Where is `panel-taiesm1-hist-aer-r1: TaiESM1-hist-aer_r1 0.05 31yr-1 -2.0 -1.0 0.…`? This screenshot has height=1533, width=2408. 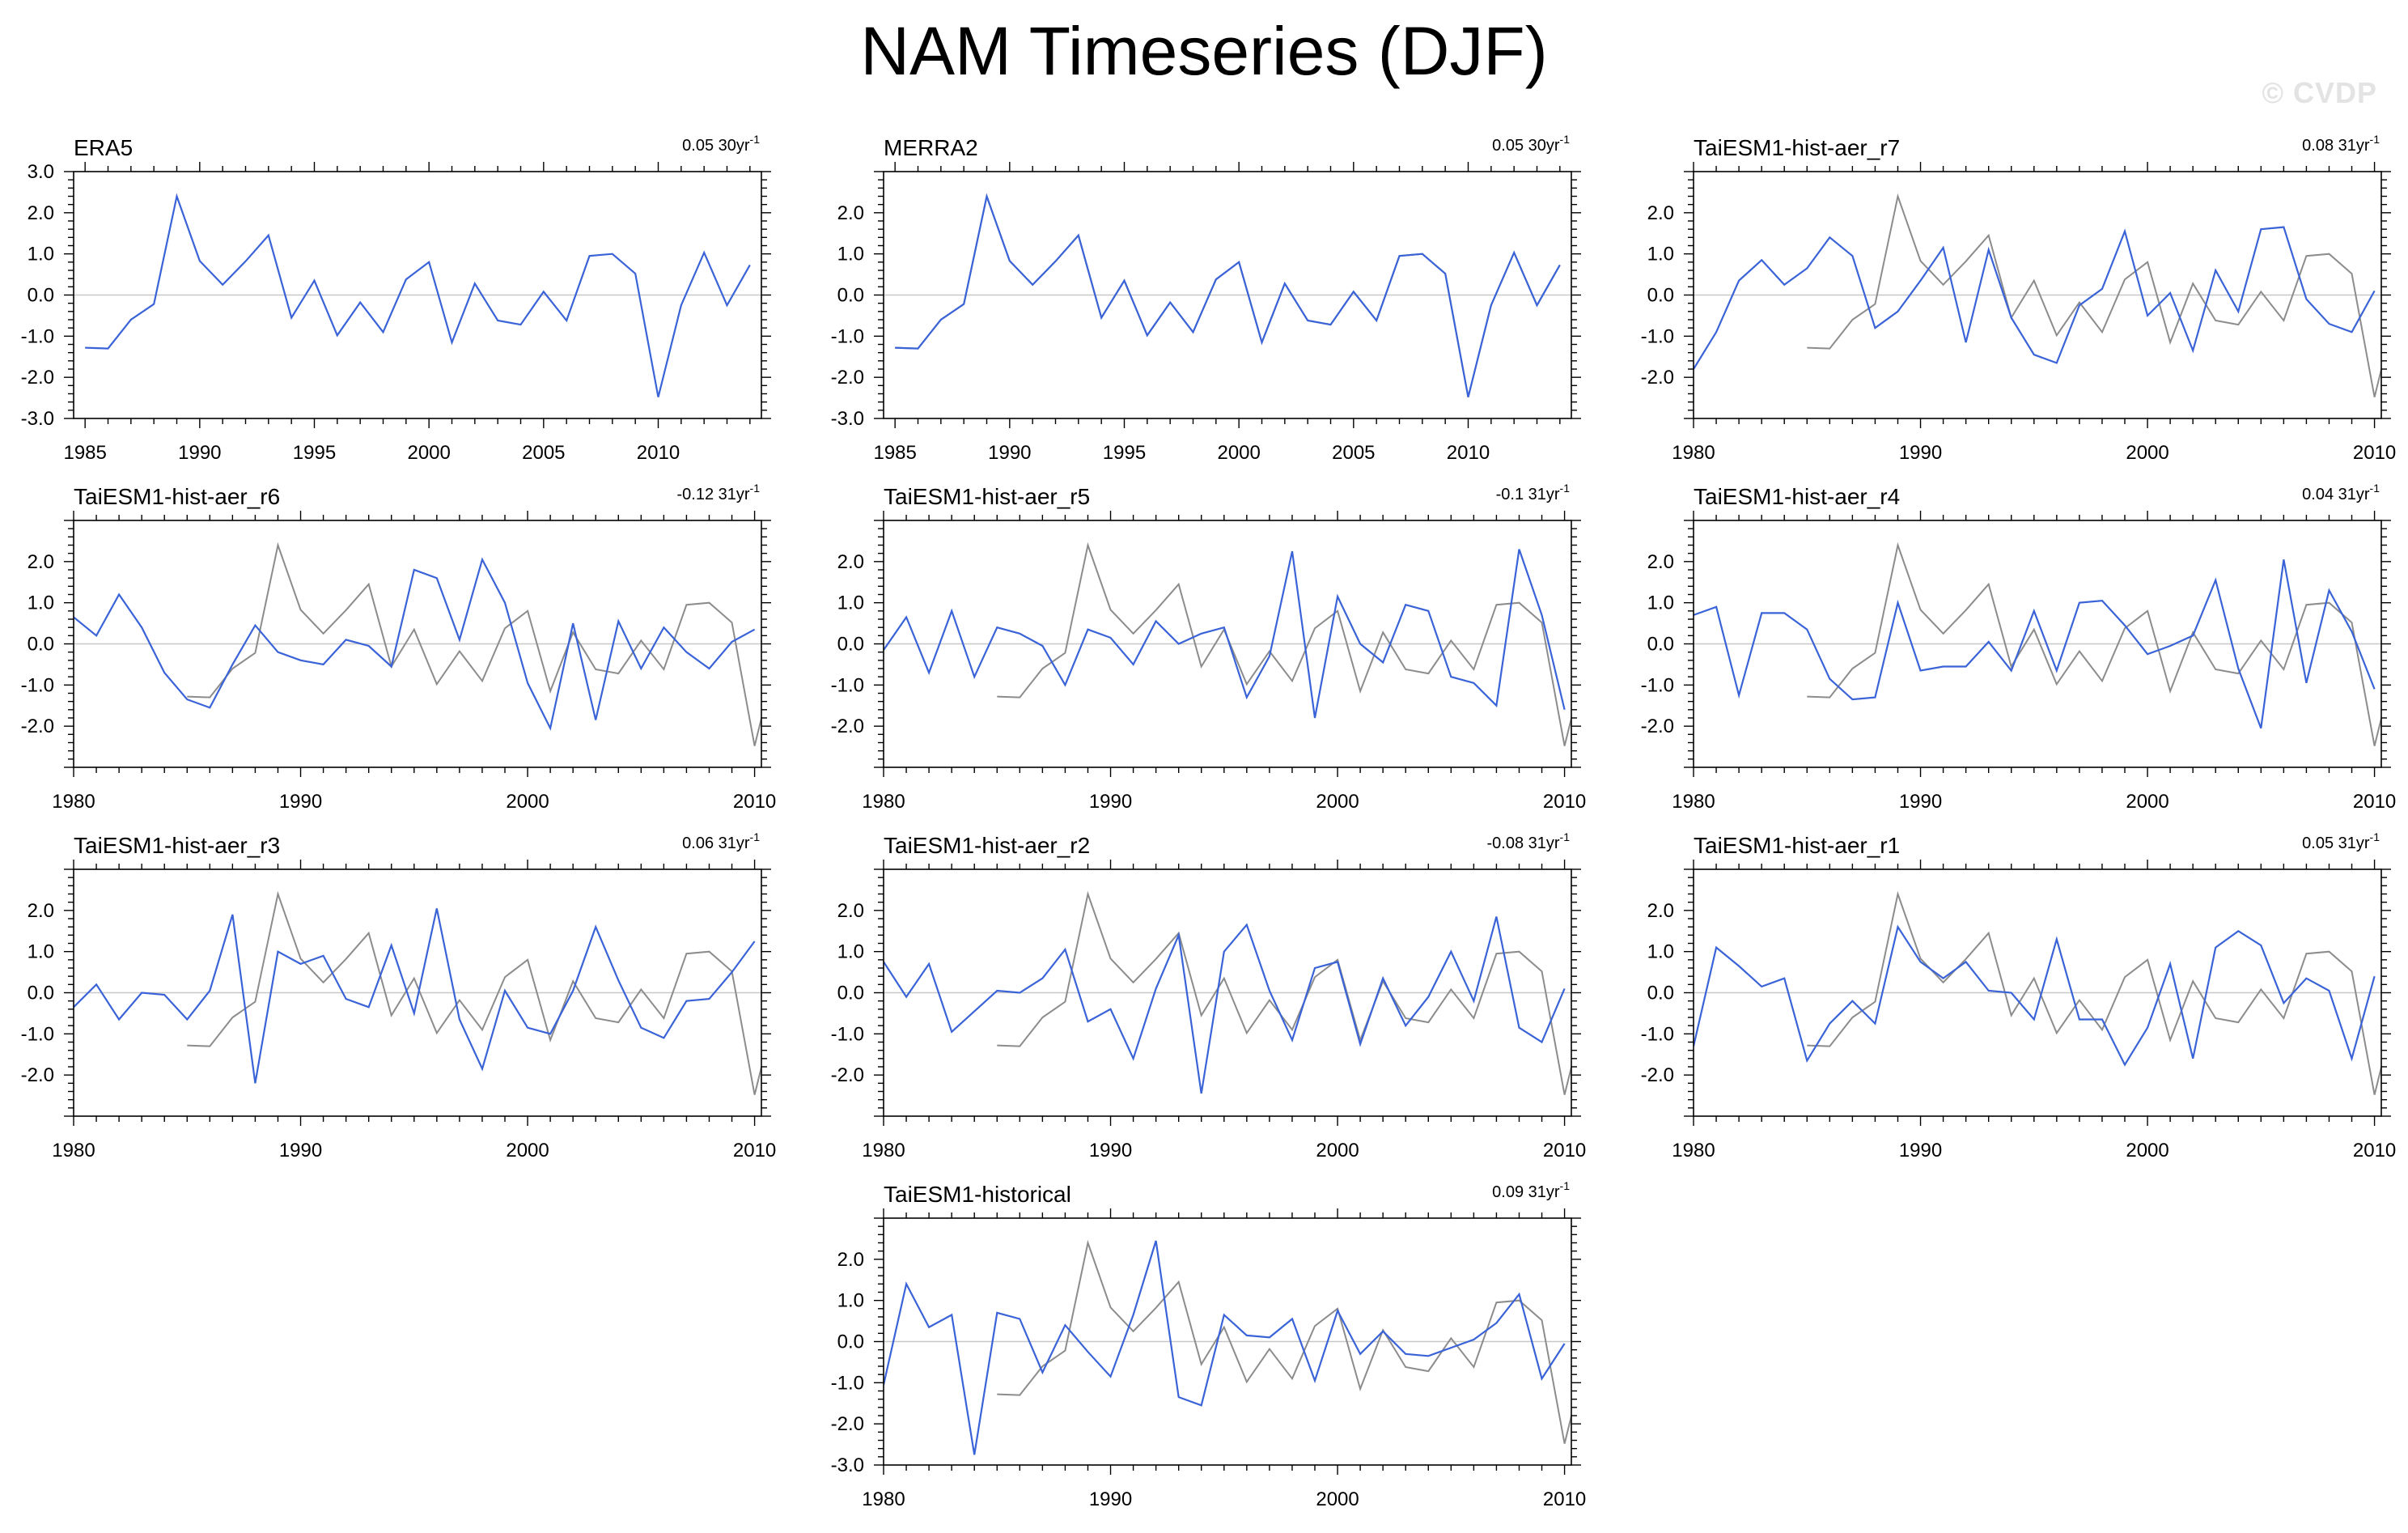 panel-taiesm1-hist-aer-r1: TaiESM1-hist-aer_r1 0.05 31yr-1 -2.0 -1.0 0.… is located at coordinates (2019, 995).